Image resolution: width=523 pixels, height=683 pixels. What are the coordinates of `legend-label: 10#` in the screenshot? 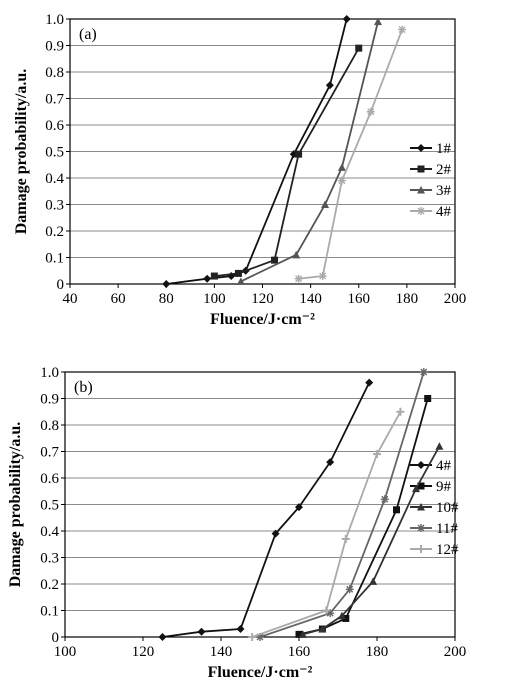 It's located at (447, 508).